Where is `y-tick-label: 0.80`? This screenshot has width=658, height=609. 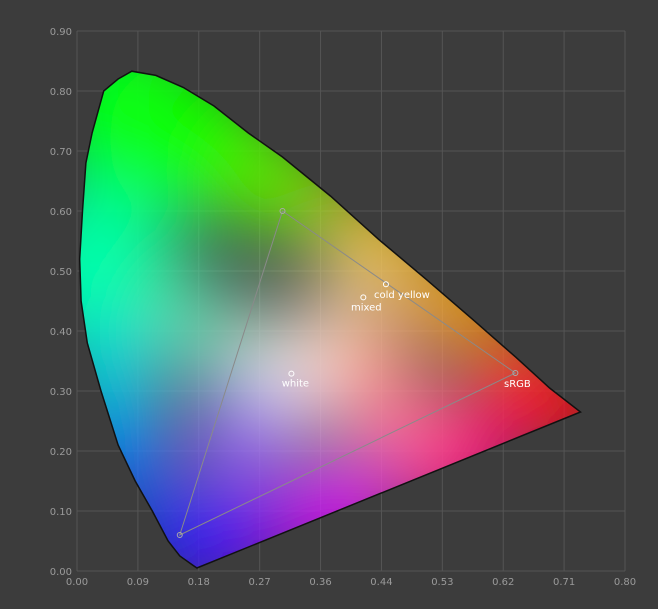
y-tick-label: 0.80 is located at coordinates (61, 92).